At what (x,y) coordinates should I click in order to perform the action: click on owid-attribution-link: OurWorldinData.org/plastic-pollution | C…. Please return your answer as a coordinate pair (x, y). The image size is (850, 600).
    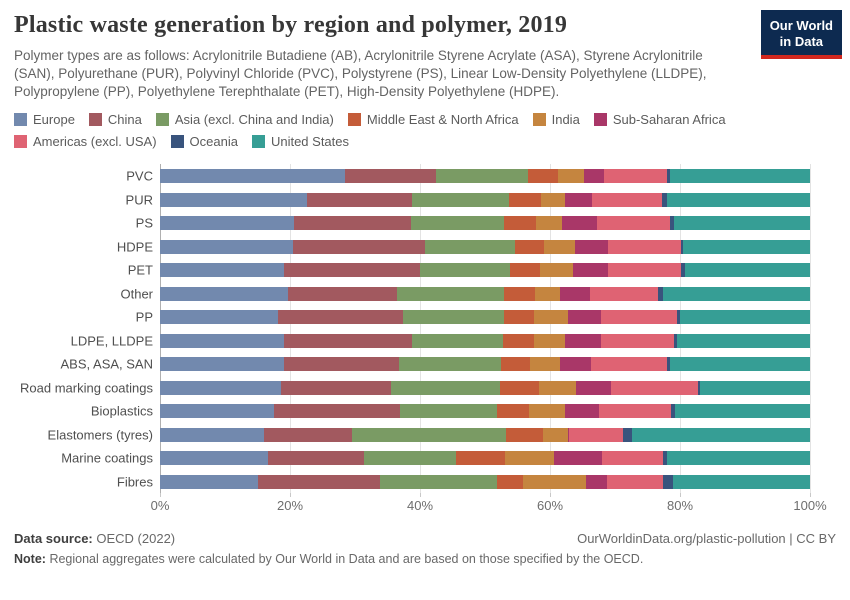
    Looking at the image, I should click on (706, 539).